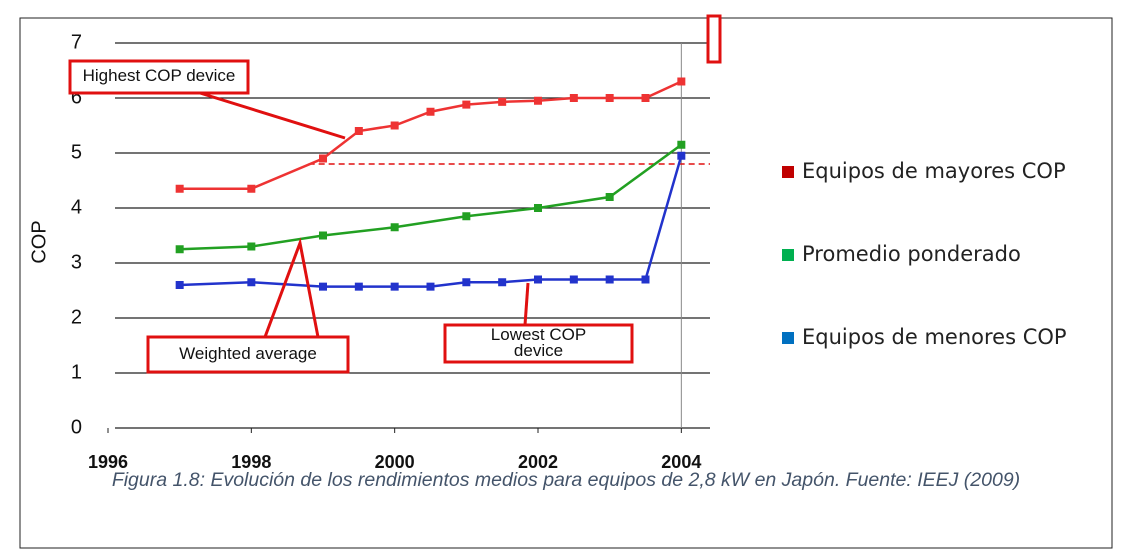  What do you see at coordinates (76, 97) in the screenshot?
I see `y-tick-label: 6` at bounding box center [76, 97].